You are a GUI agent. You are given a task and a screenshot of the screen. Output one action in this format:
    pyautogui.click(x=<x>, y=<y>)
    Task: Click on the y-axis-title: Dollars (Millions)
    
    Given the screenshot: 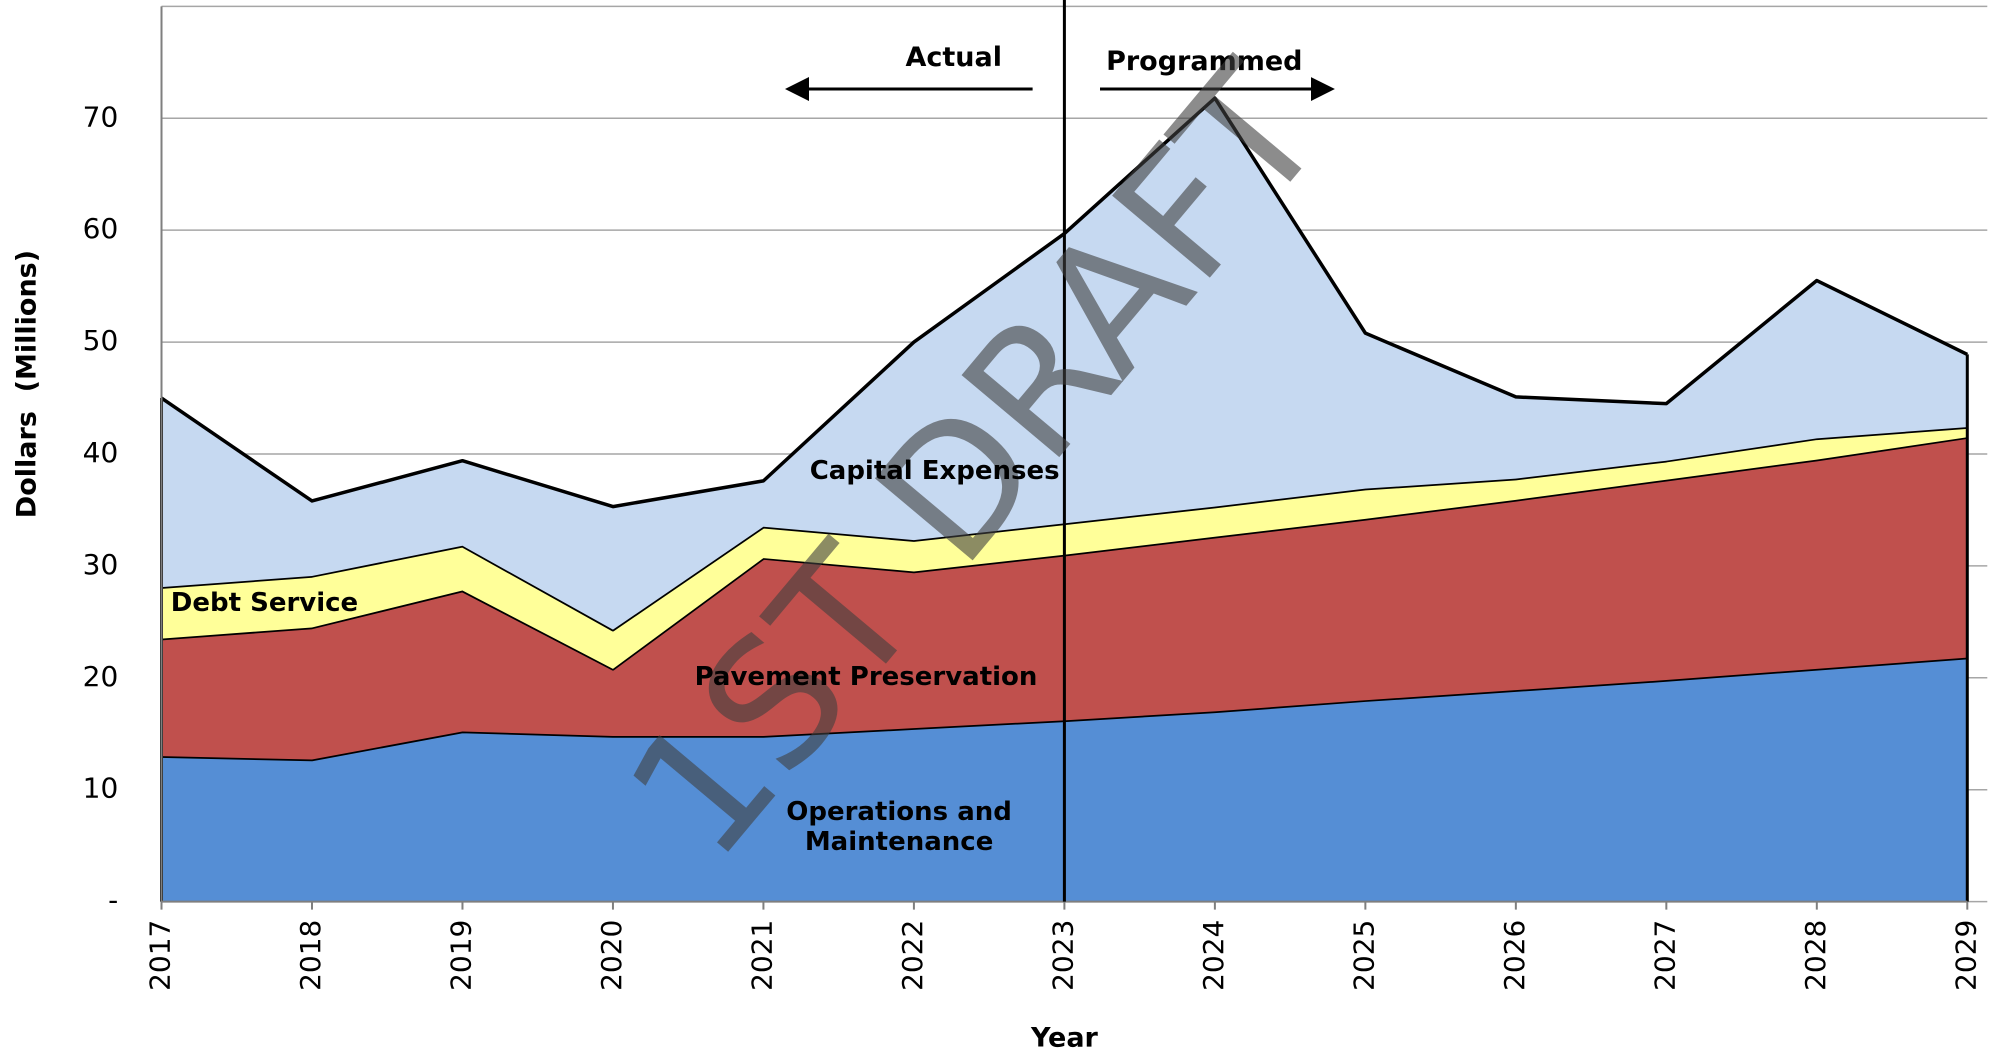 What is the action you would take?
    pyautogui.click(x=26, y=384)
    